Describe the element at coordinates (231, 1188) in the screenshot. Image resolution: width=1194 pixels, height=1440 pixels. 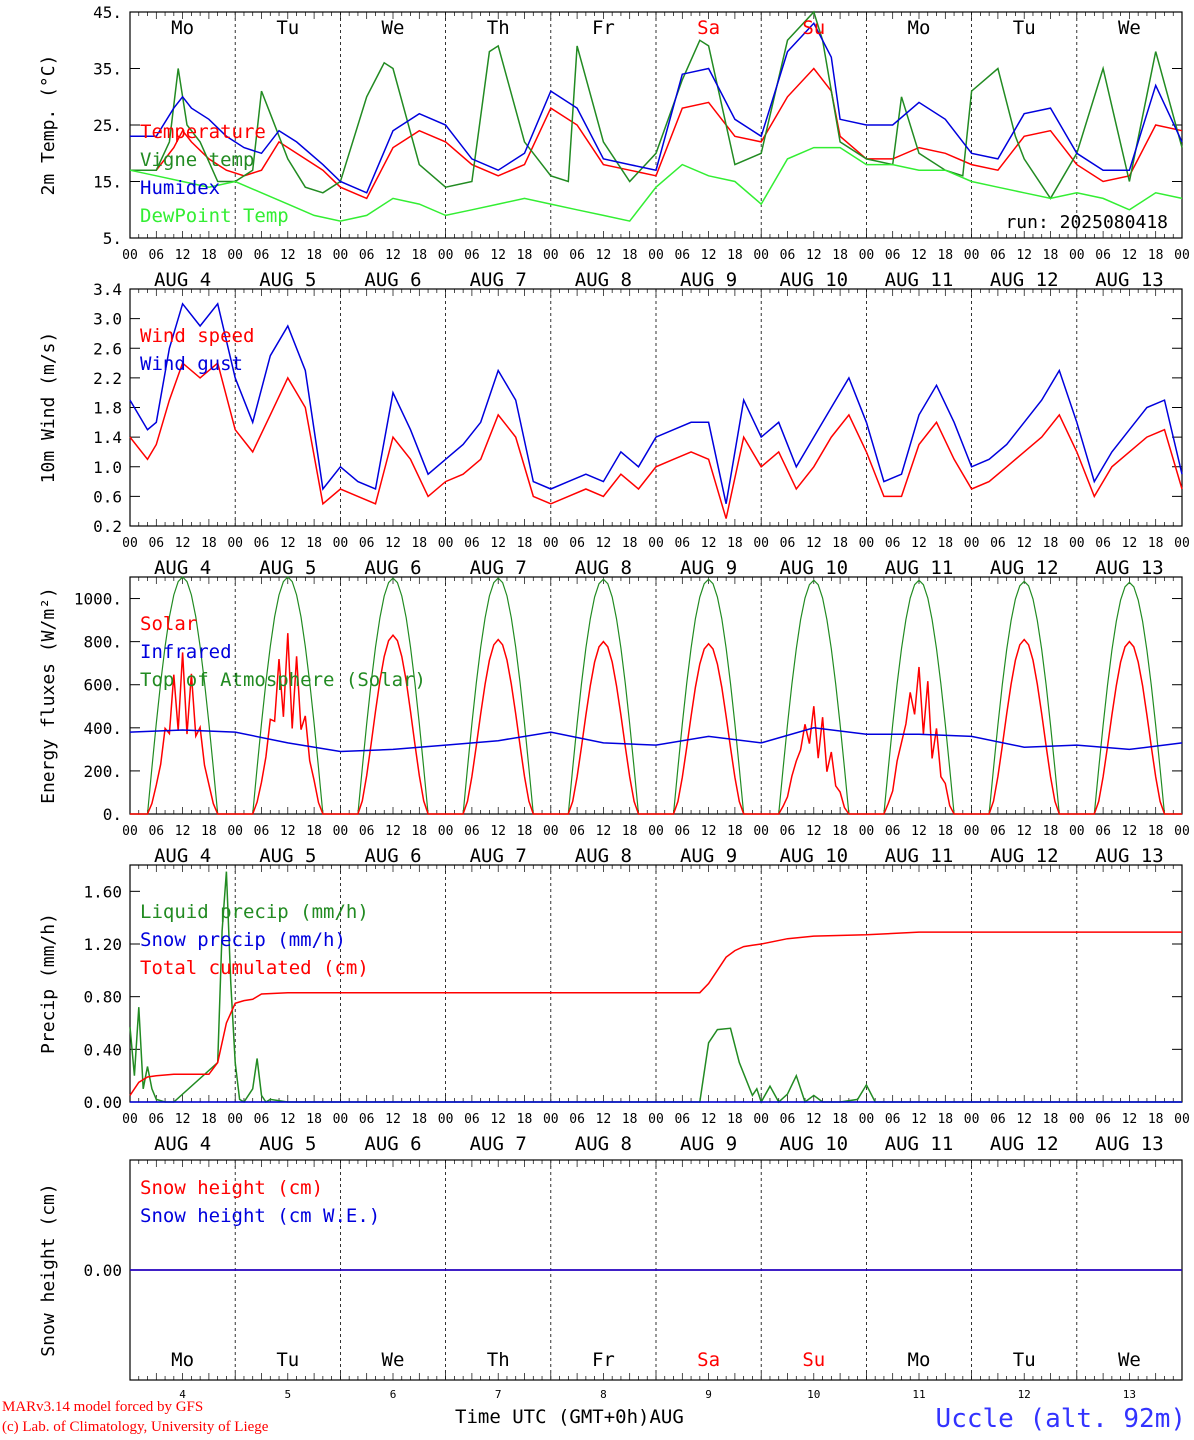
I see `legend-snow-height-cm-: Snow height (cm)` at that location.